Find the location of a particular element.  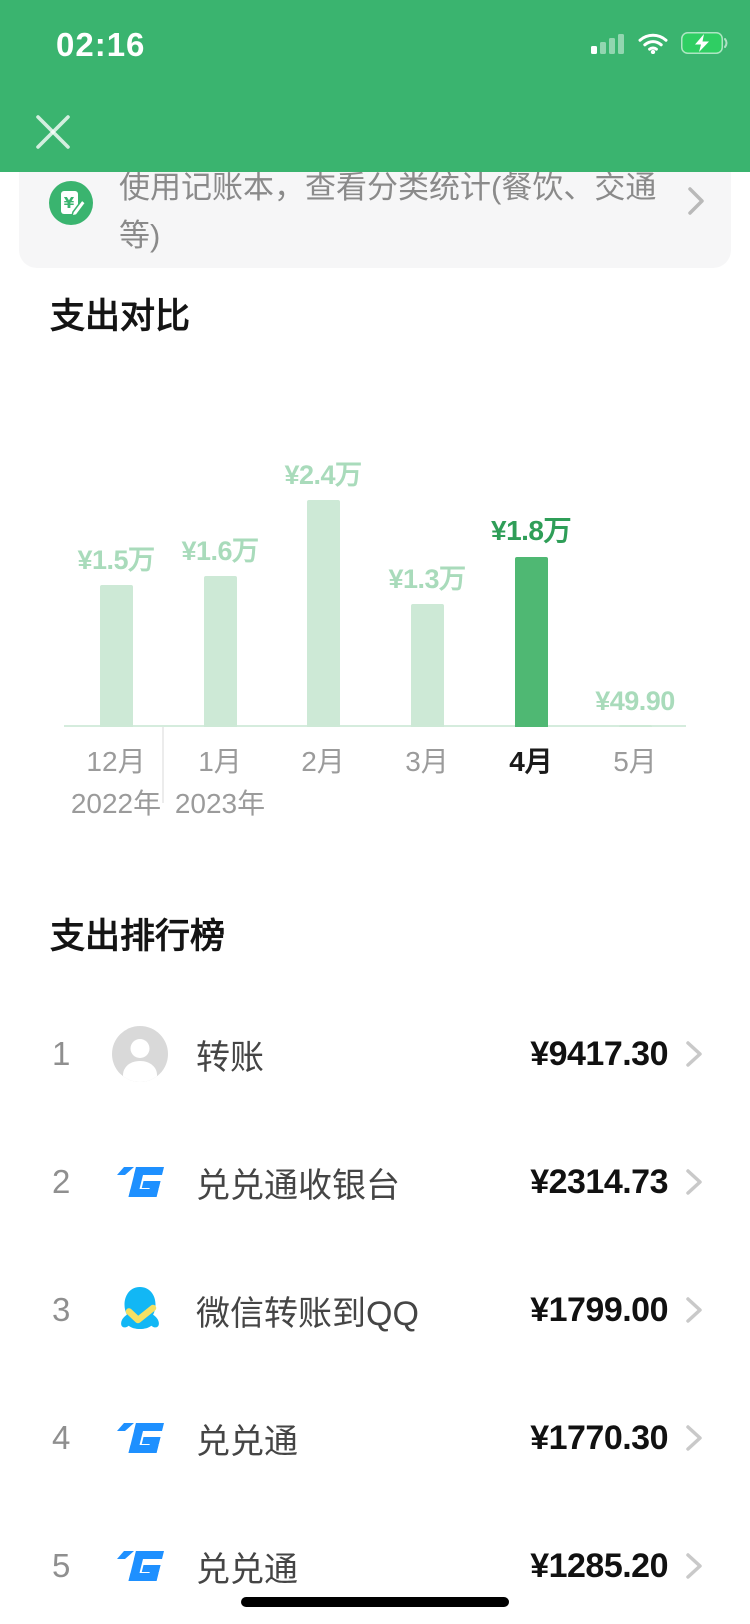

month-tick-label: 2月 is located at coordinates (323, 761).